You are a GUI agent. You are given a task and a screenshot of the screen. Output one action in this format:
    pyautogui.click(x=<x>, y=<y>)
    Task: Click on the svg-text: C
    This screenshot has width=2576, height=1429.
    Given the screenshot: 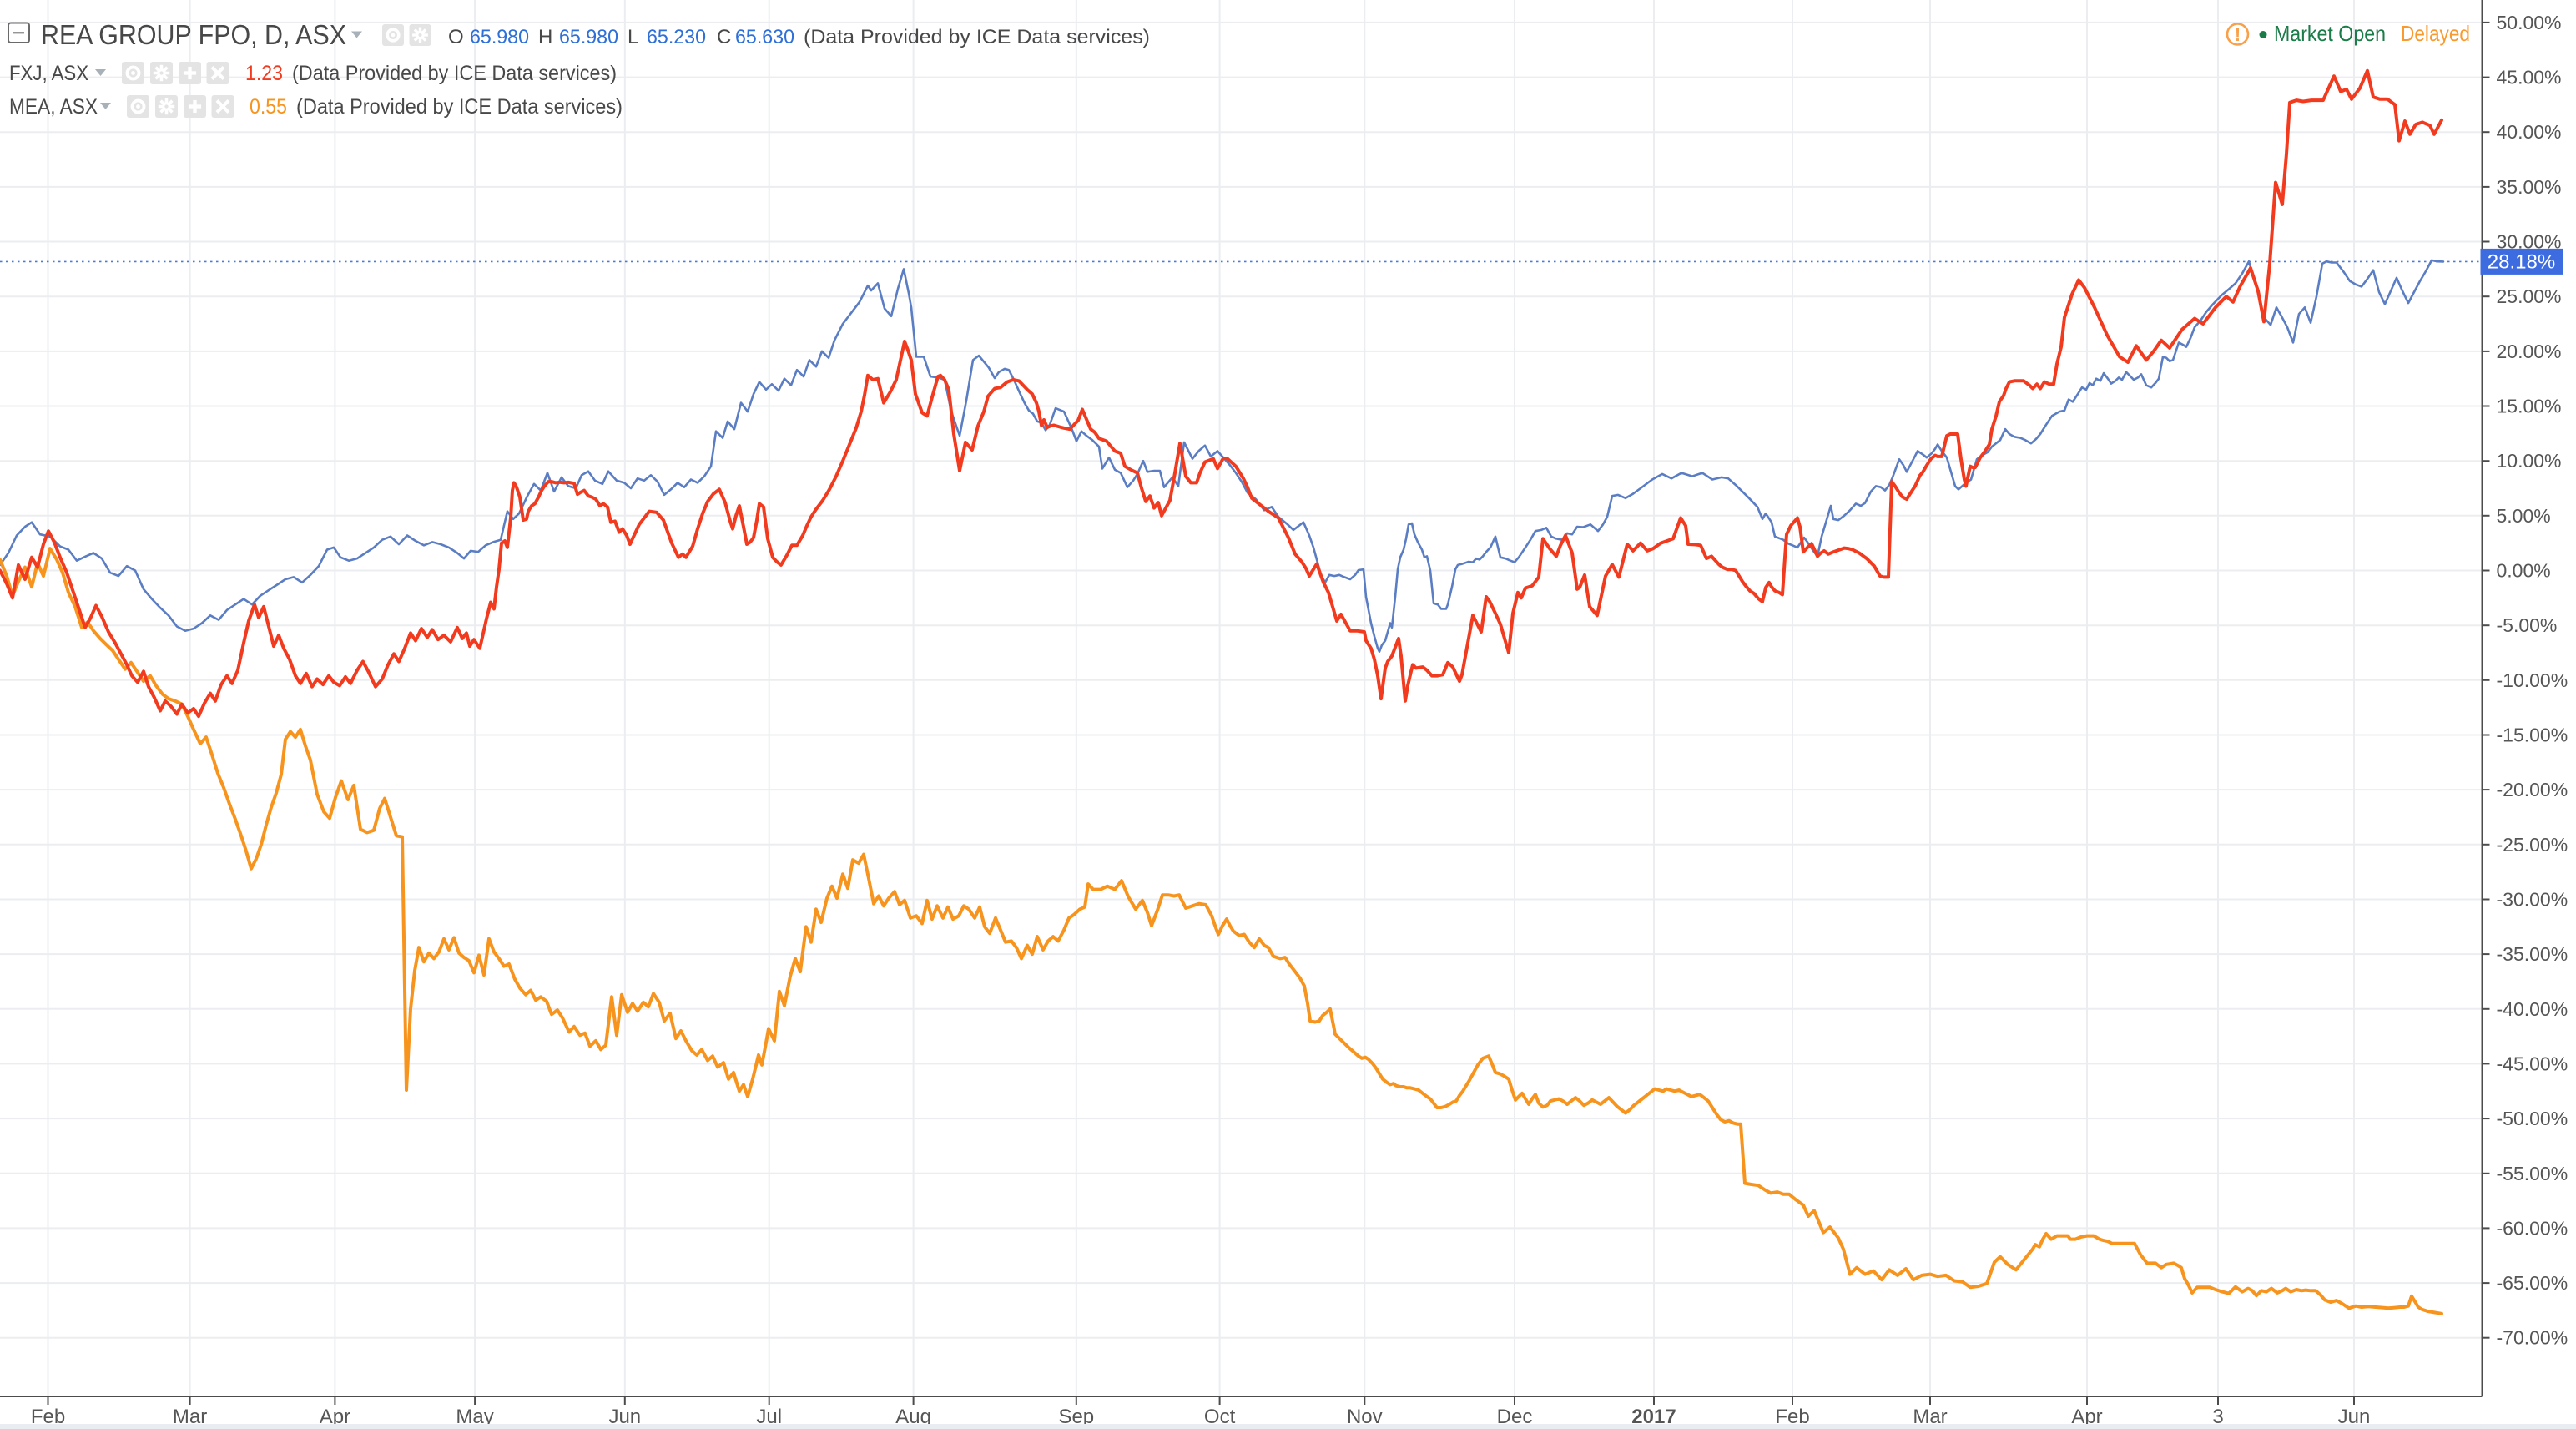 What is the action you would take?
    pyautogui.click(x=724, y=37)
    